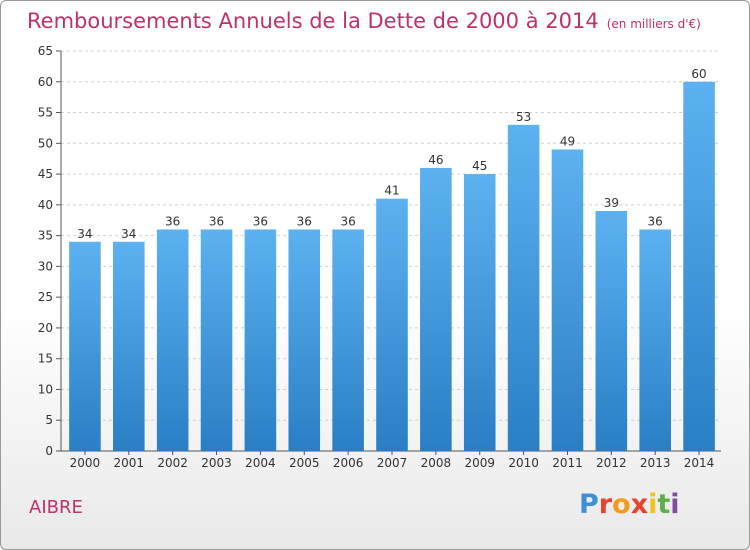 This screenshot has height=550, width=750. What do you see at coordinates (45, 113) in the screenshot?
I see `y-tick-label: 55` at bounding box center [45, 113].